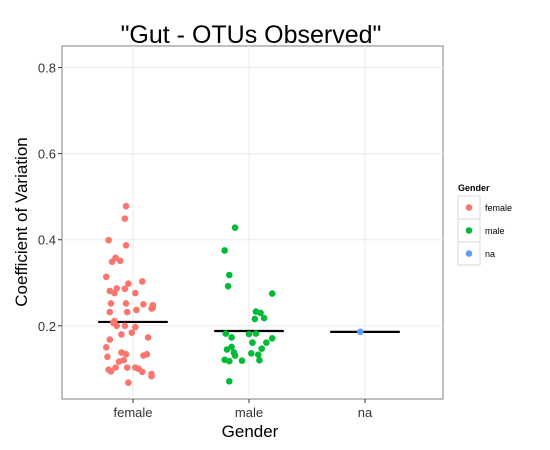 The image size is (550, 450). What do you see at coordinates (498, 208) in the screenshot?
I see `legend-label-female: female` at bounding box center [498, 208].